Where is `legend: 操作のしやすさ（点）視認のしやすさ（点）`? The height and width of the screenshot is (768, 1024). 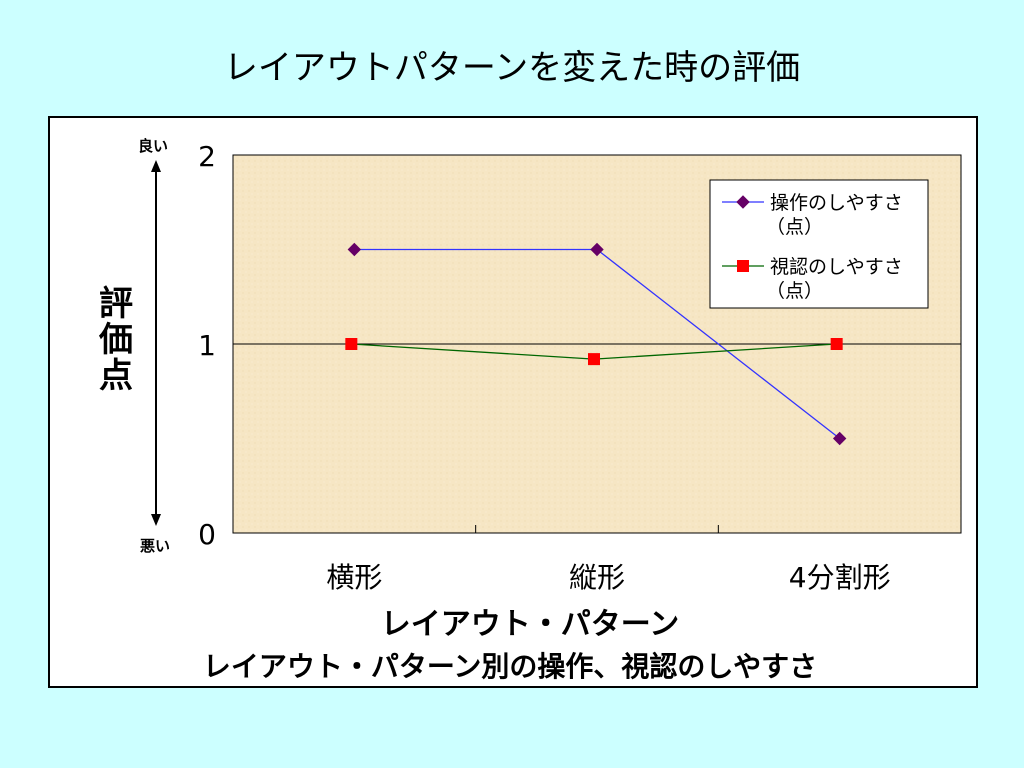
legend: 操作のしやすさ（点）視認のしやすさ（点） is located at coordinates (819, 244).